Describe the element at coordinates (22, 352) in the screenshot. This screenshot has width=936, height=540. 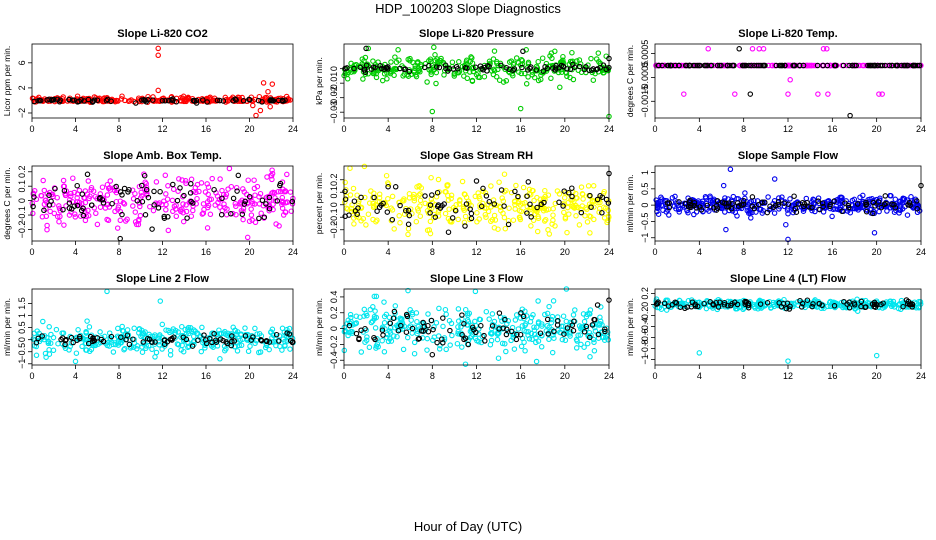
I see `y-tick-label: −0.5` at that location.